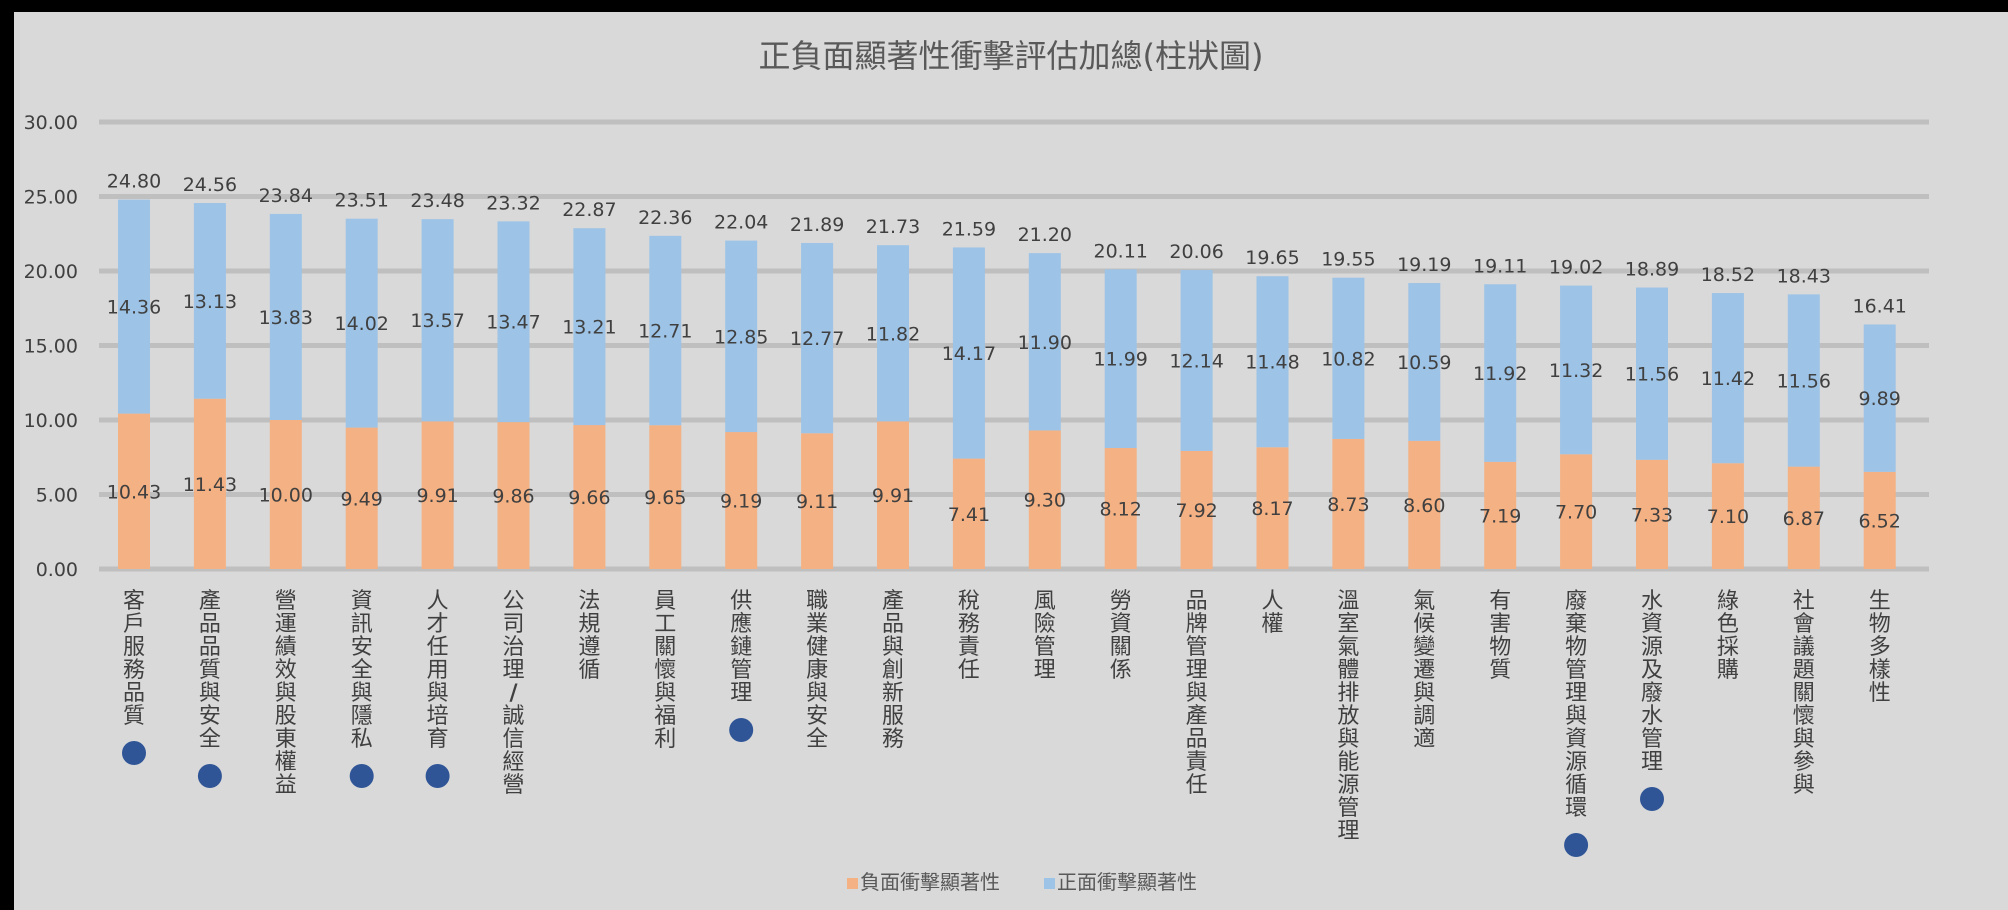 Image resolution: width=2008 pixels, height=910 pixels. What do you see at coordinates (134, 182) in the screenshot?
I see `total-value-label: 24.80` at bounding box center [134, 182].